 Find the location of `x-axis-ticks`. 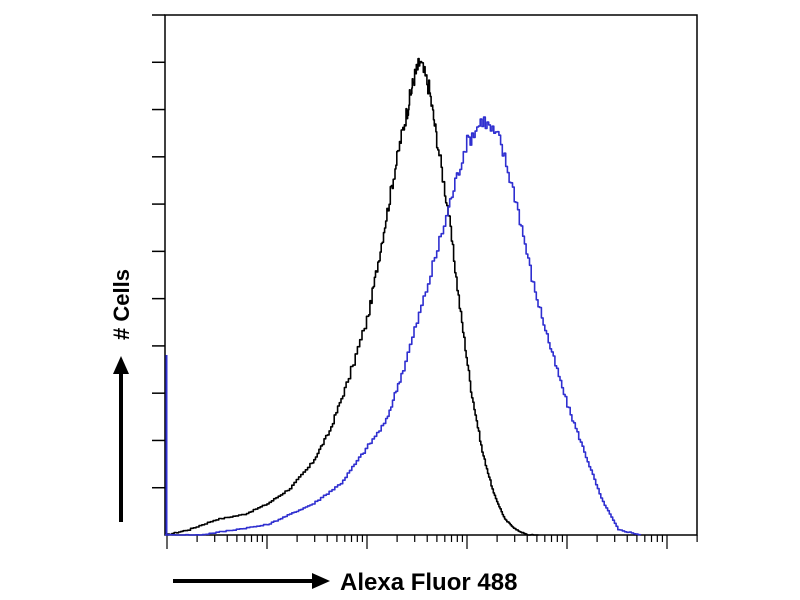

x-axis-ticks is located at coordinates (432, 542).